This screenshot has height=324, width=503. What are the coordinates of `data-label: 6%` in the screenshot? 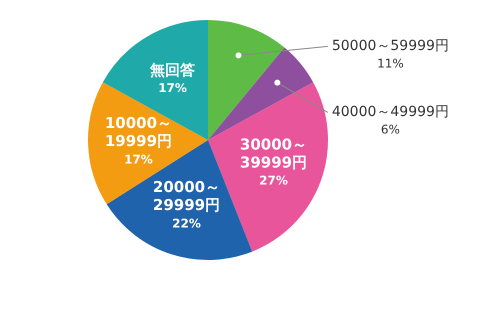 It's located at (390, 129).